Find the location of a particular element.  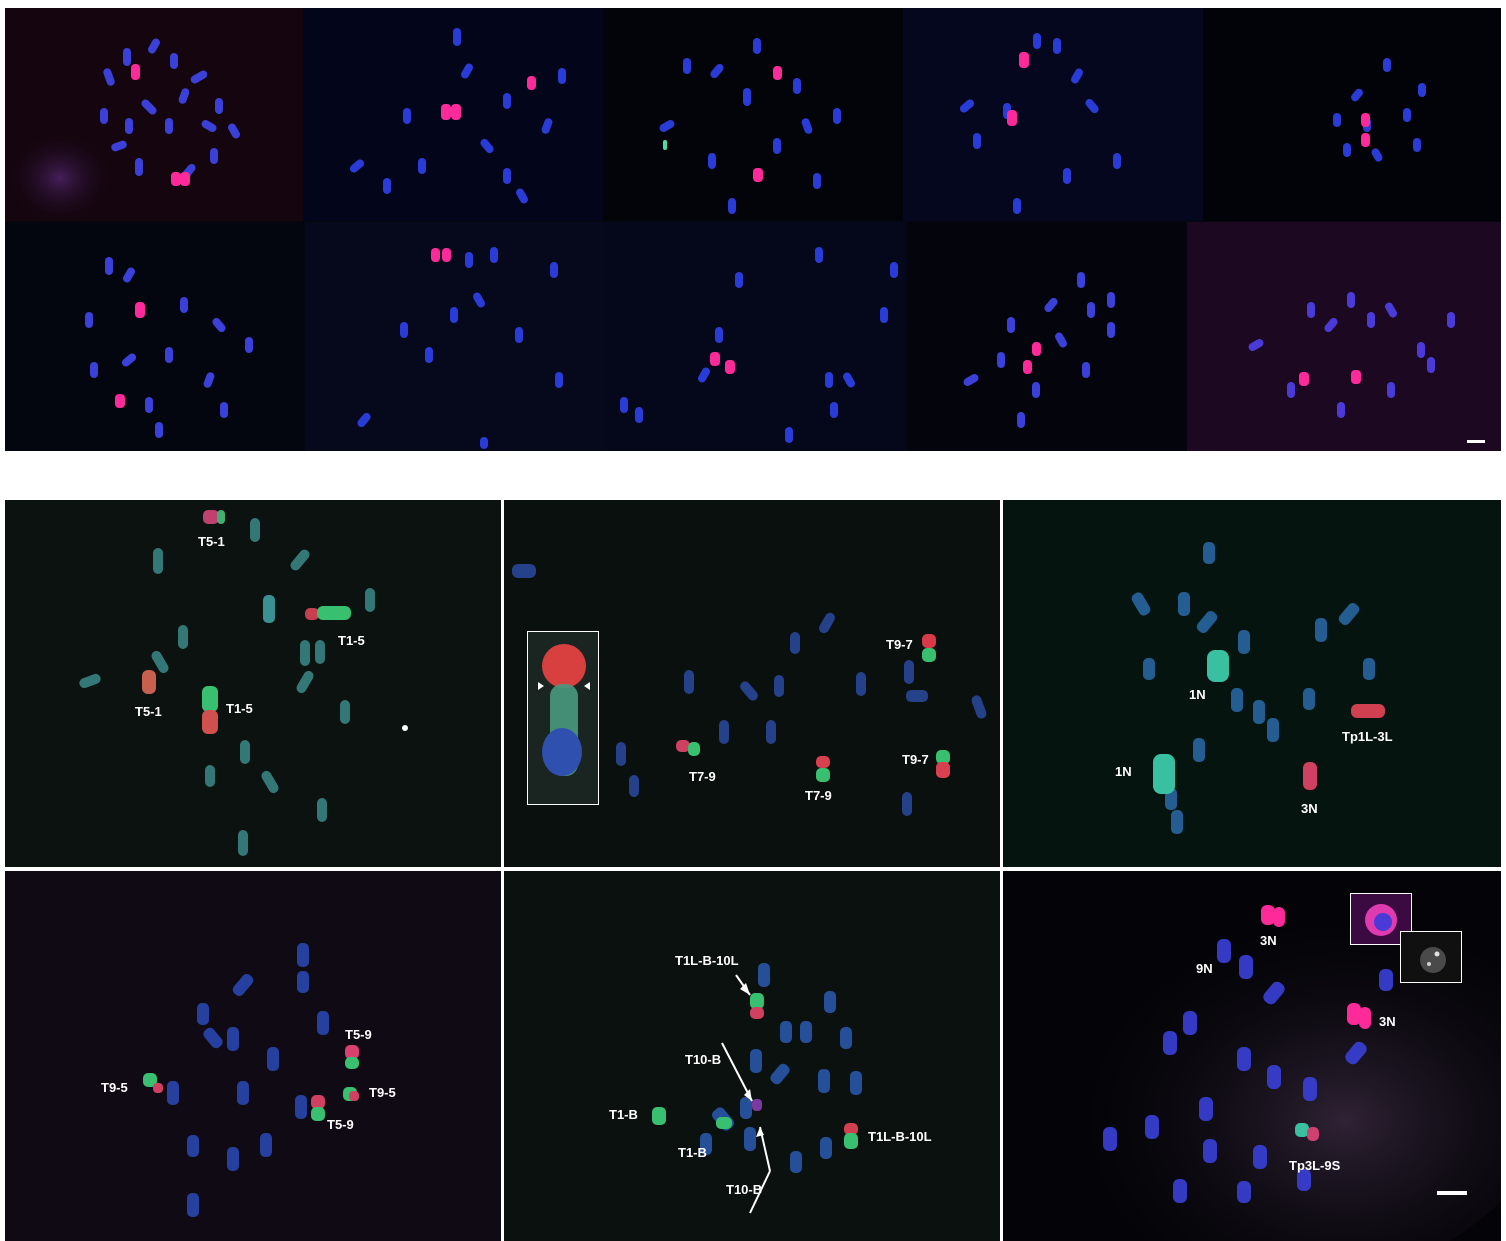

label-t5-1-top: T5-1 is located at coordinates (211, 541).